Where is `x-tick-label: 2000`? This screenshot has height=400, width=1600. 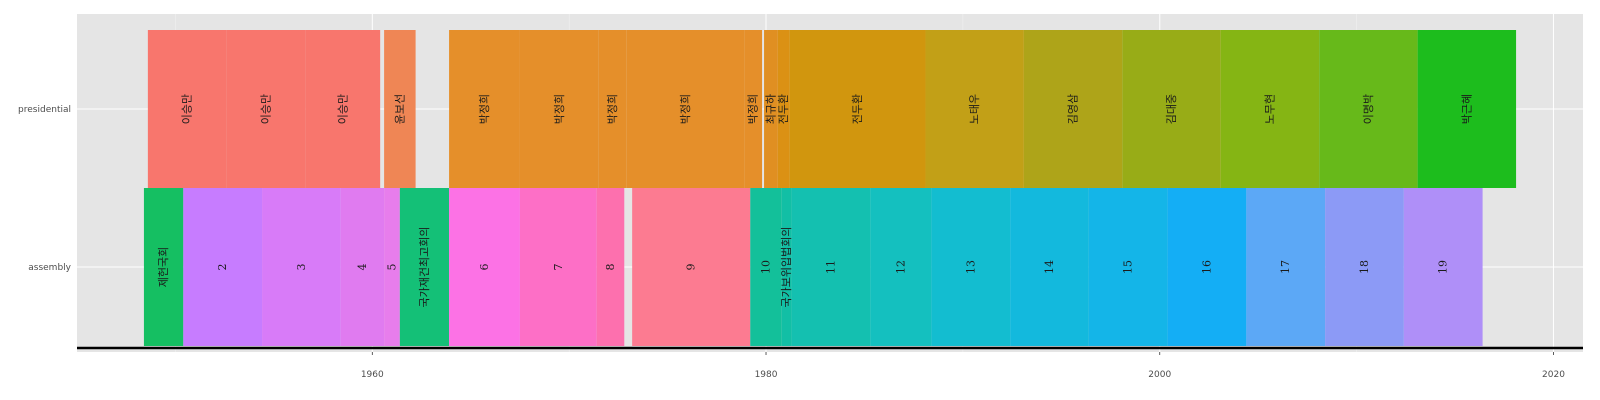
x-tick-label: 2000 is located at coordinates (1159, 375).